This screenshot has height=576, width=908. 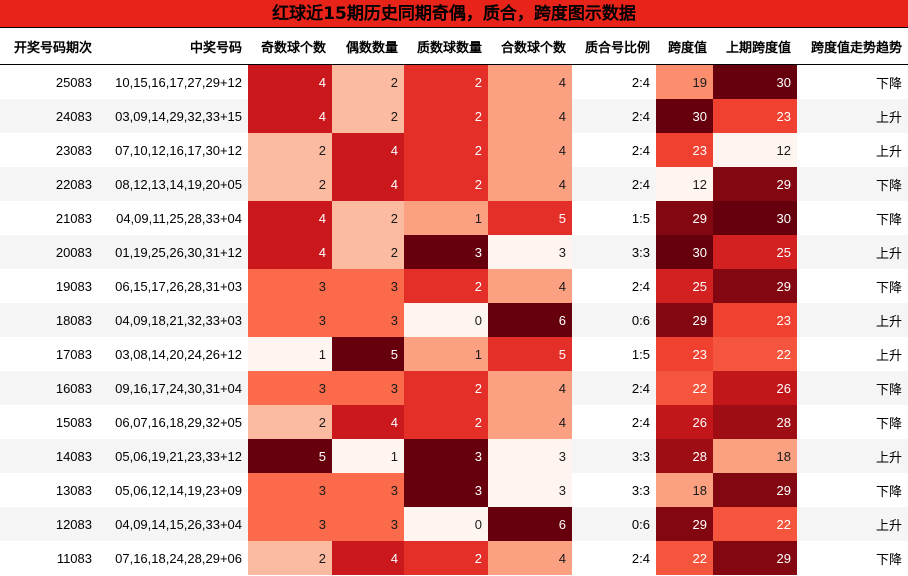 I want to click on cell-prev-span: 22, so click(x=755, y=354).